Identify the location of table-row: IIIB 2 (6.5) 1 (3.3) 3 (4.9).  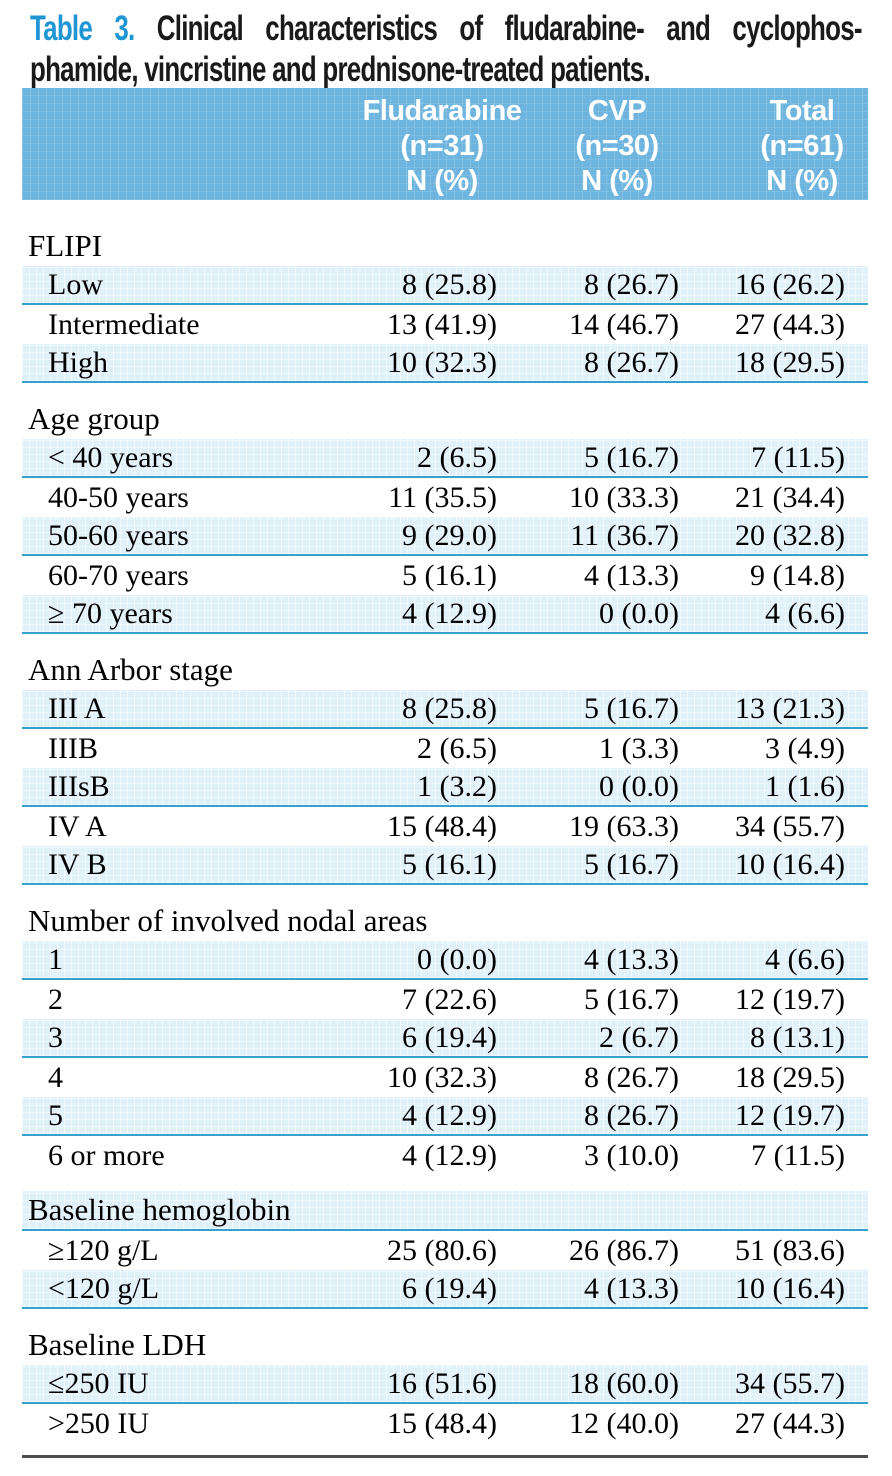
(445, 748).